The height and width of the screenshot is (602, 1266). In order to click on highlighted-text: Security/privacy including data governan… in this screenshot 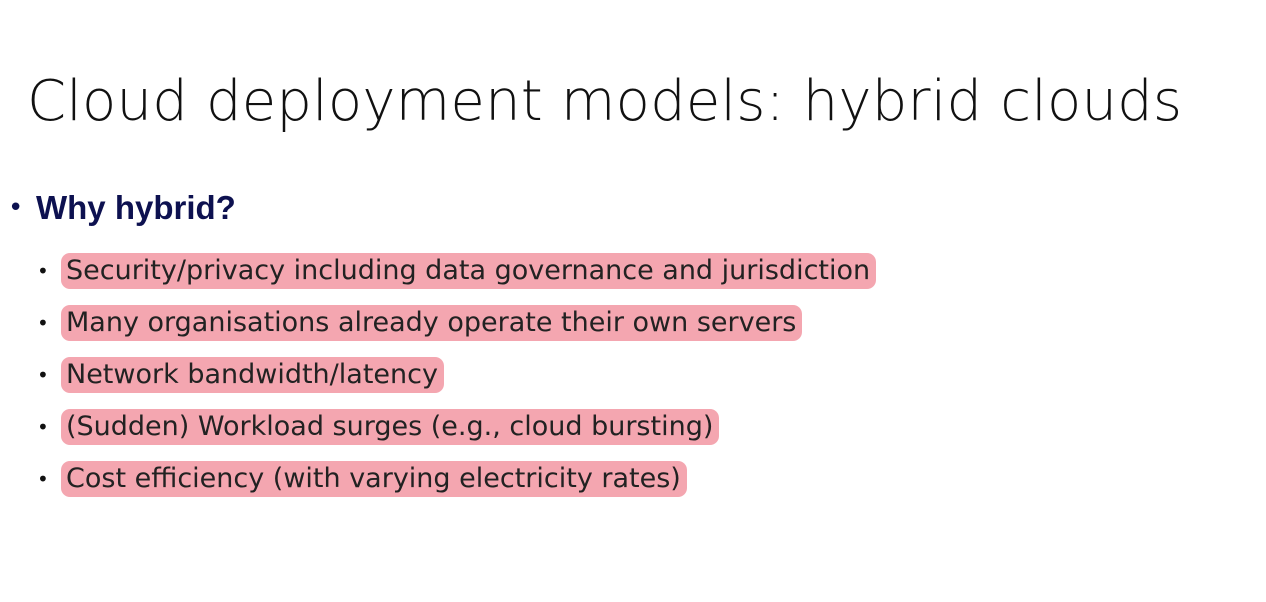, I will do `click(469, 271)`.